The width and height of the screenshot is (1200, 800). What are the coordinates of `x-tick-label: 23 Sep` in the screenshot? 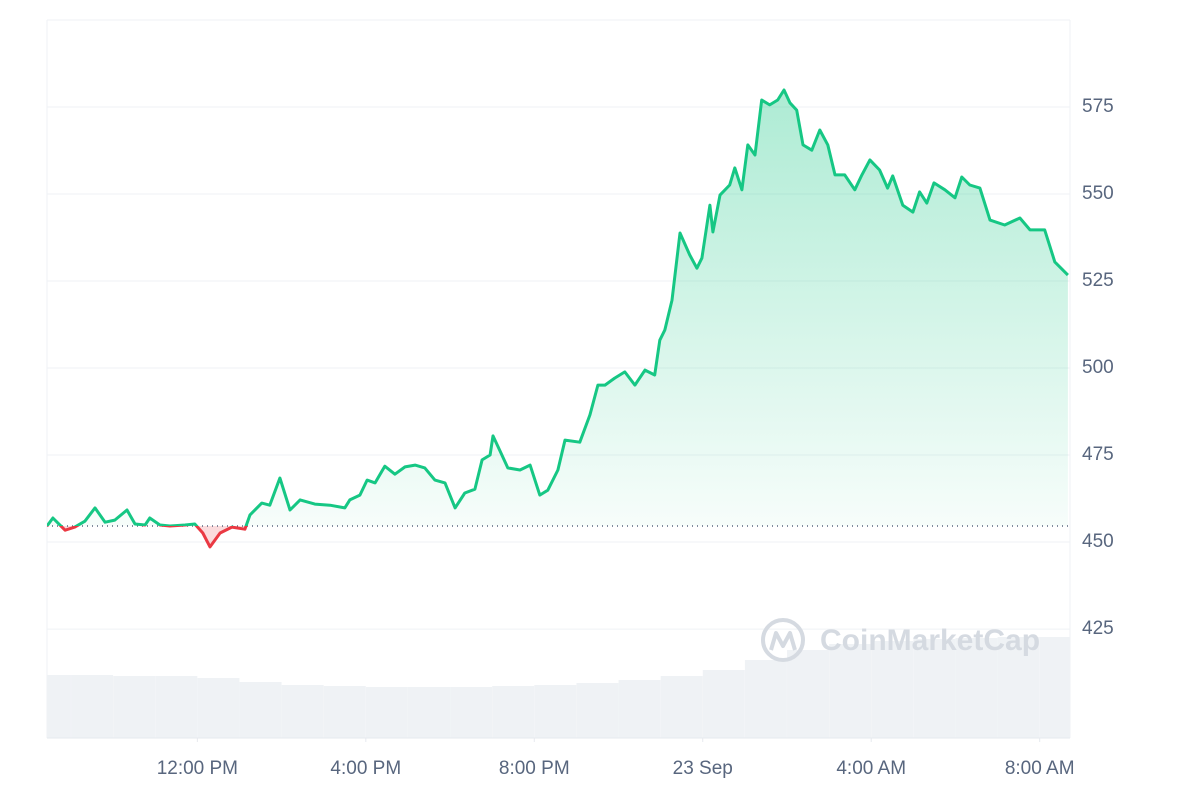 It's located at (703, 768).